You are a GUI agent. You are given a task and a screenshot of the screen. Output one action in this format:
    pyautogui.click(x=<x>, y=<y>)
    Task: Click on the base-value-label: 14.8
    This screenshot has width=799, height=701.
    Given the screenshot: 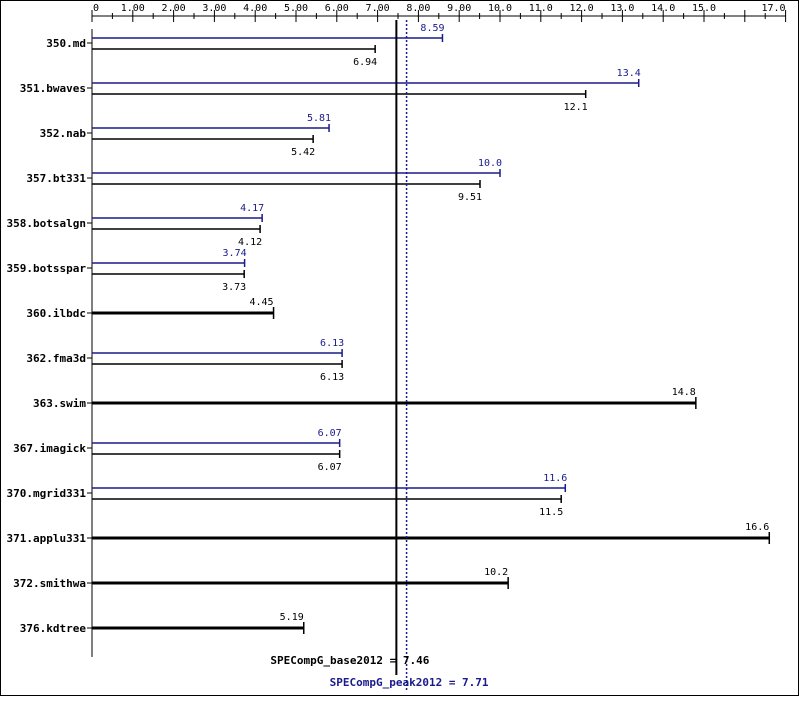 What is the action you would take?
    pyautogui.click(x=684, y=392)
    